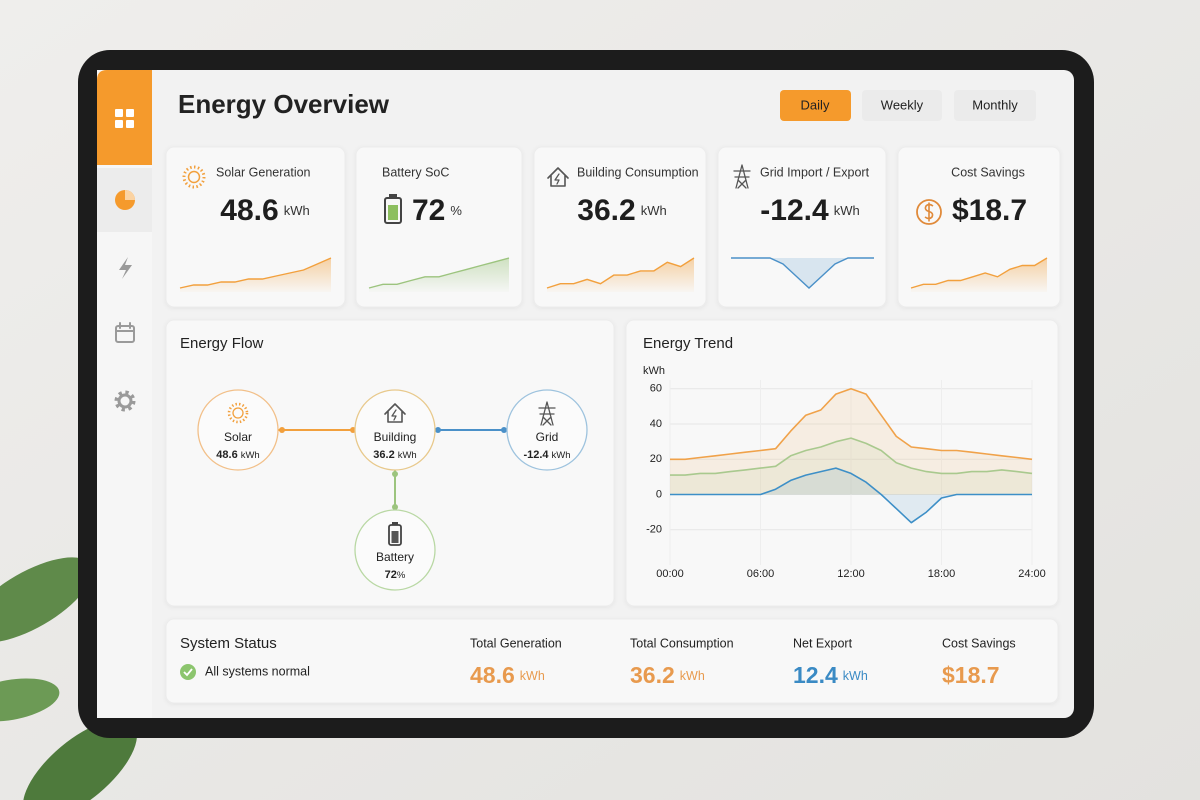  What do you see at coordinates (125, 268) in the screenshot?
I see `sidebar-energy` at bounding box center [125, 268].